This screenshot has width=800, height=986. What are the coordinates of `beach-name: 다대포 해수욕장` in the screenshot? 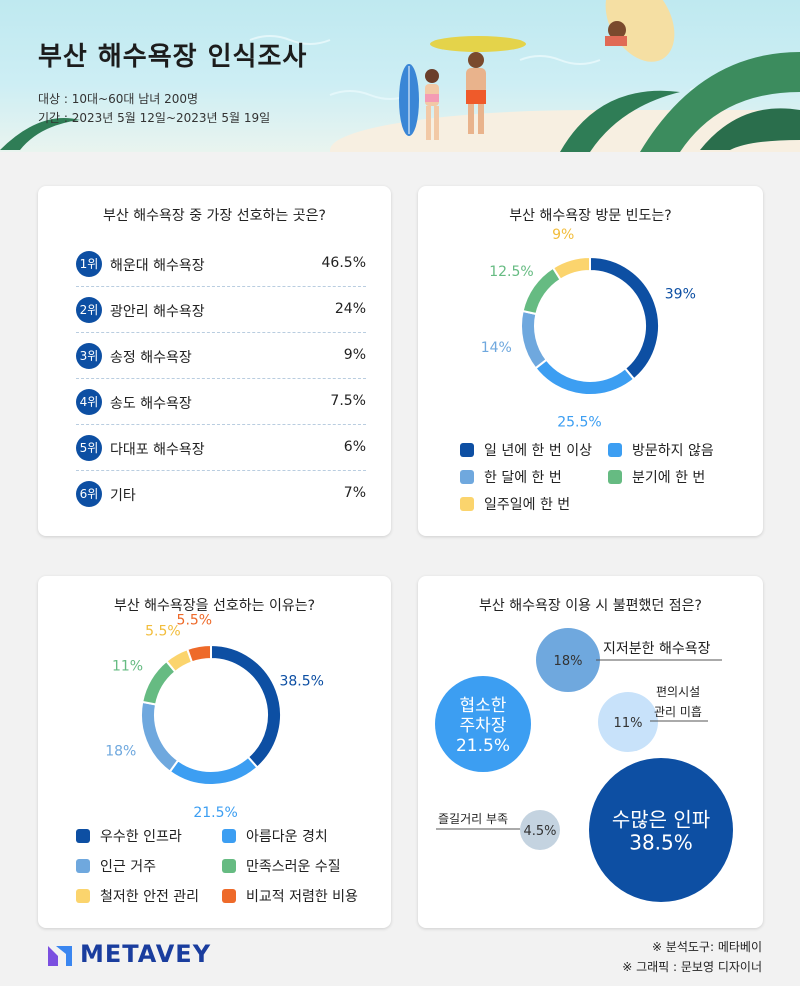 It's located at (157, 450).